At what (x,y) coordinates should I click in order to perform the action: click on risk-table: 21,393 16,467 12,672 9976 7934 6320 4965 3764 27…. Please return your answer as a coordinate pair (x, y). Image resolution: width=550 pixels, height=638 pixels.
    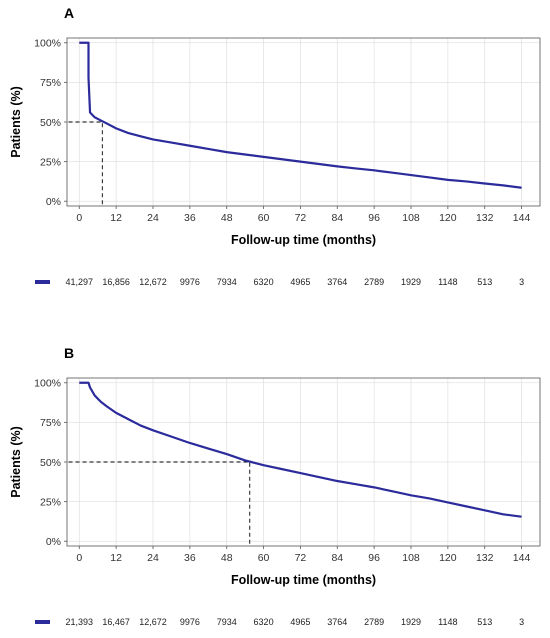
    Looking at the image, I should click on (279, 622).